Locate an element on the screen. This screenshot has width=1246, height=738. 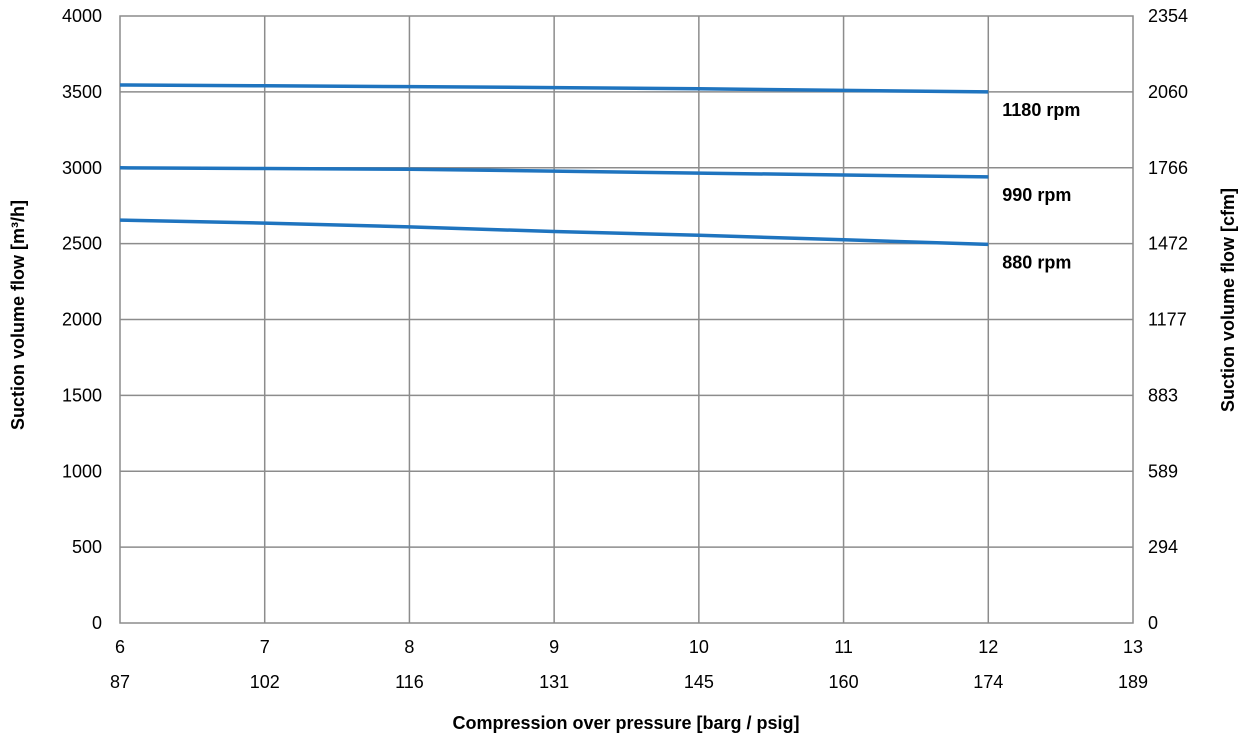
y-tick-label: 3000 is located at coordinates (82, 168).